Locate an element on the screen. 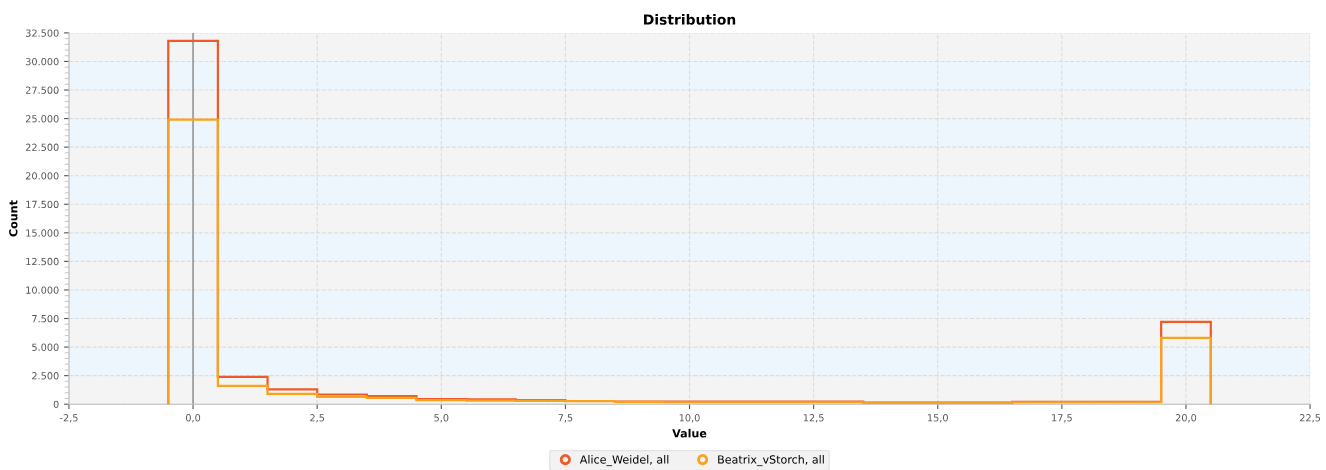  y-tick-label: 20.000 is located at coordinates (42, 176).